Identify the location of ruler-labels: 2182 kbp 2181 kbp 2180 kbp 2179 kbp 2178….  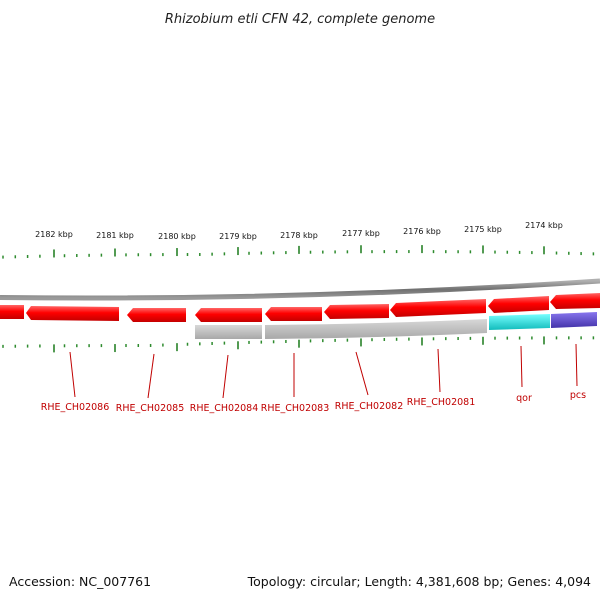
(299, 231).